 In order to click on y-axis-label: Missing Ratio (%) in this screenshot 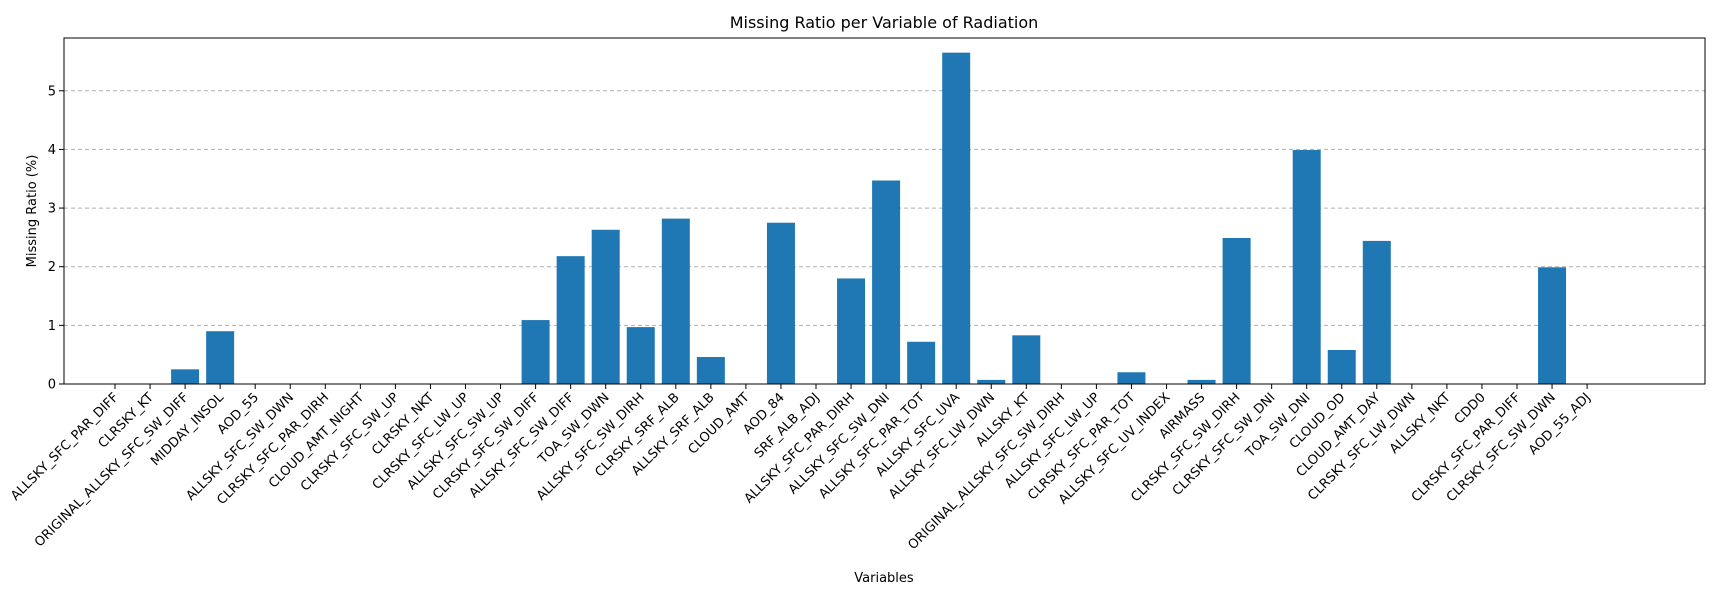, I will do `click(32, 211)`.